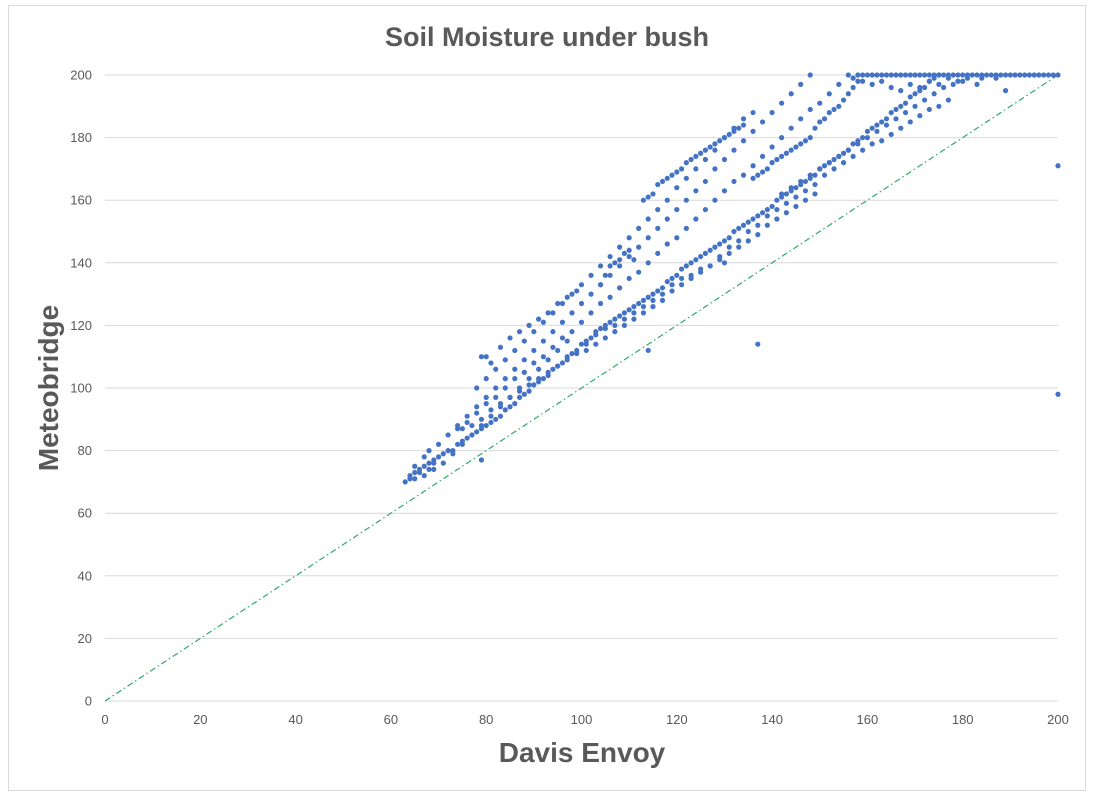  Describe the element at coordinates (81, 262) in the screenshot. I see `y-tick-label-140: 140` at that location.